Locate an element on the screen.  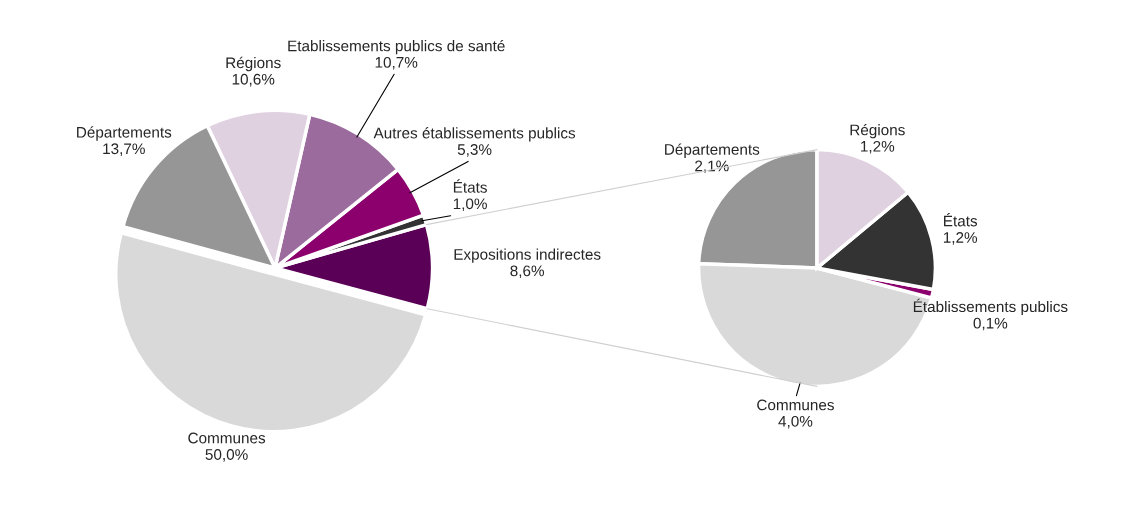
slice-label: Etablissements publics de santé is located at coordinates (396, 47).